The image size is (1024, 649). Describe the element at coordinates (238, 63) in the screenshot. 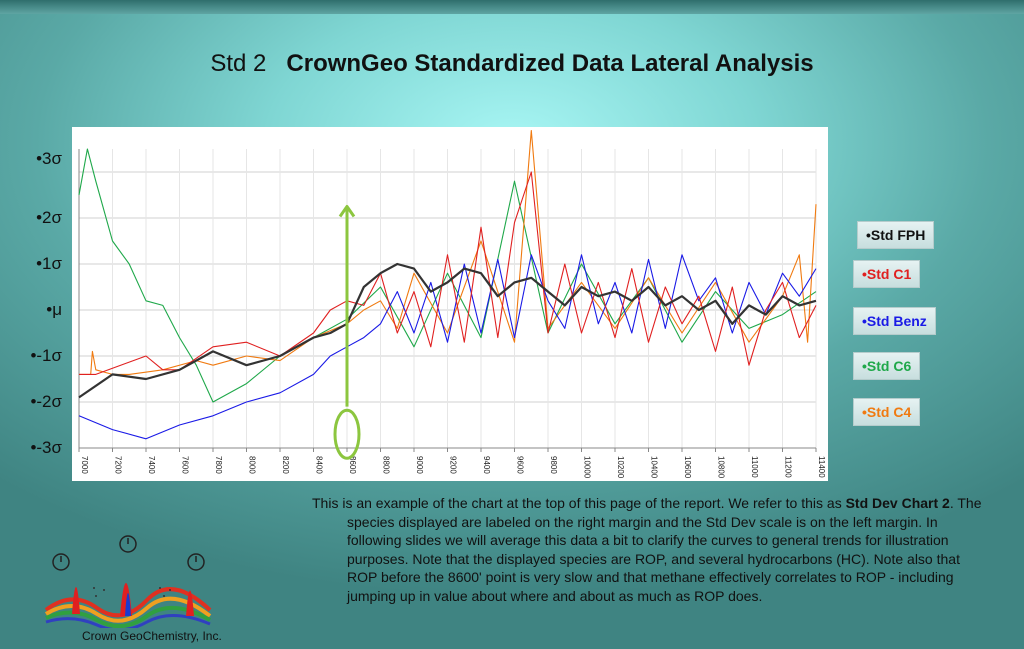

I see `title-prefix: Std 2` at that location.